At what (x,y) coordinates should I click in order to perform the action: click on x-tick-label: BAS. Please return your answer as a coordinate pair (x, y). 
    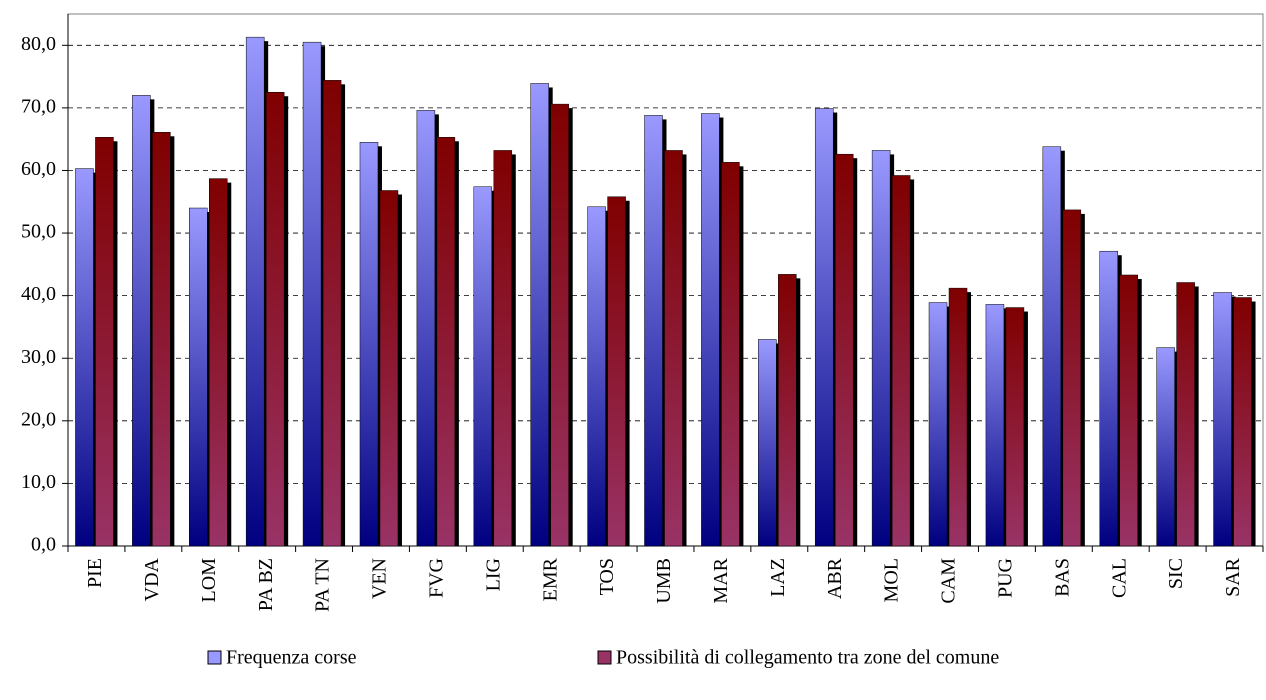
    Looking at the image, I should click on (1062, 577).